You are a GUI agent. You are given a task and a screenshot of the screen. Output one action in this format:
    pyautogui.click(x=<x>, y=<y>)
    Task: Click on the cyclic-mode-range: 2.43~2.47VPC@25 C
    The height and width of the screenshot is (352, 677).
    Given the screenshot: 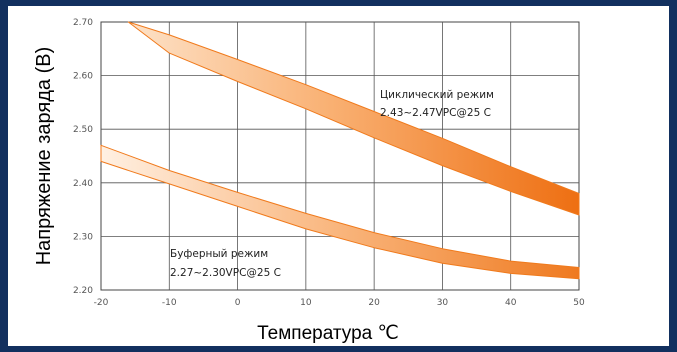 What is the action you would take?
    pyautogui.click(x=435, y=113)
    